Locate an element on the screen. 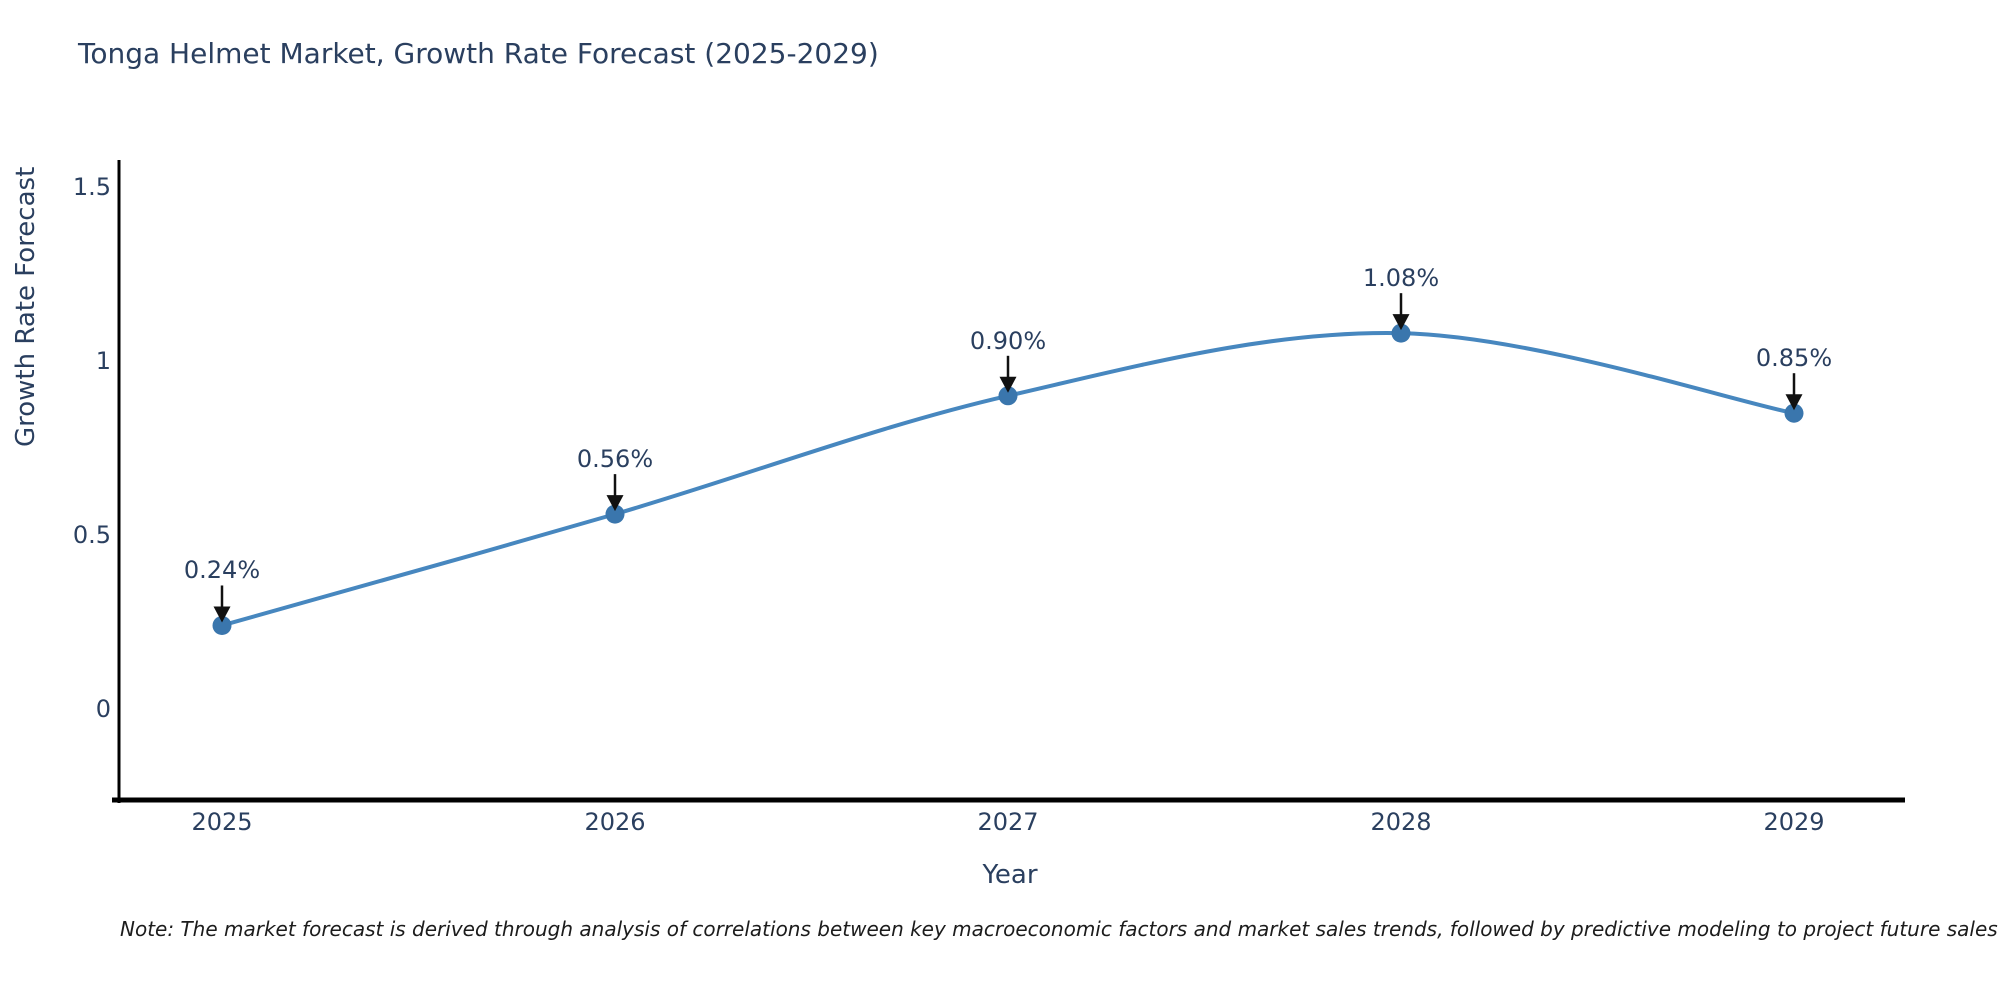  x-tick-label: 2028 is located at coordinates (1401, 822).